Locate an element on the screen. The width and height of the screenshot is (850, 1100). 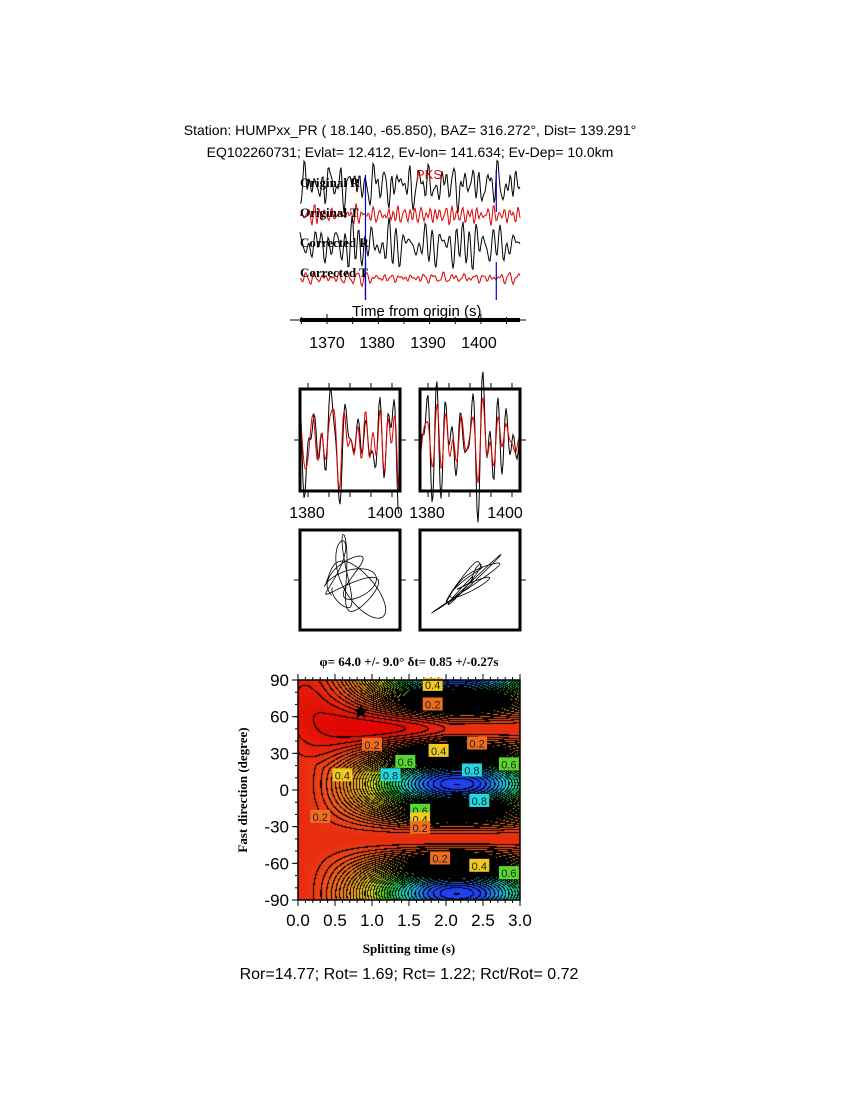
trace-axis-bar is located at coordinates (410, 320).